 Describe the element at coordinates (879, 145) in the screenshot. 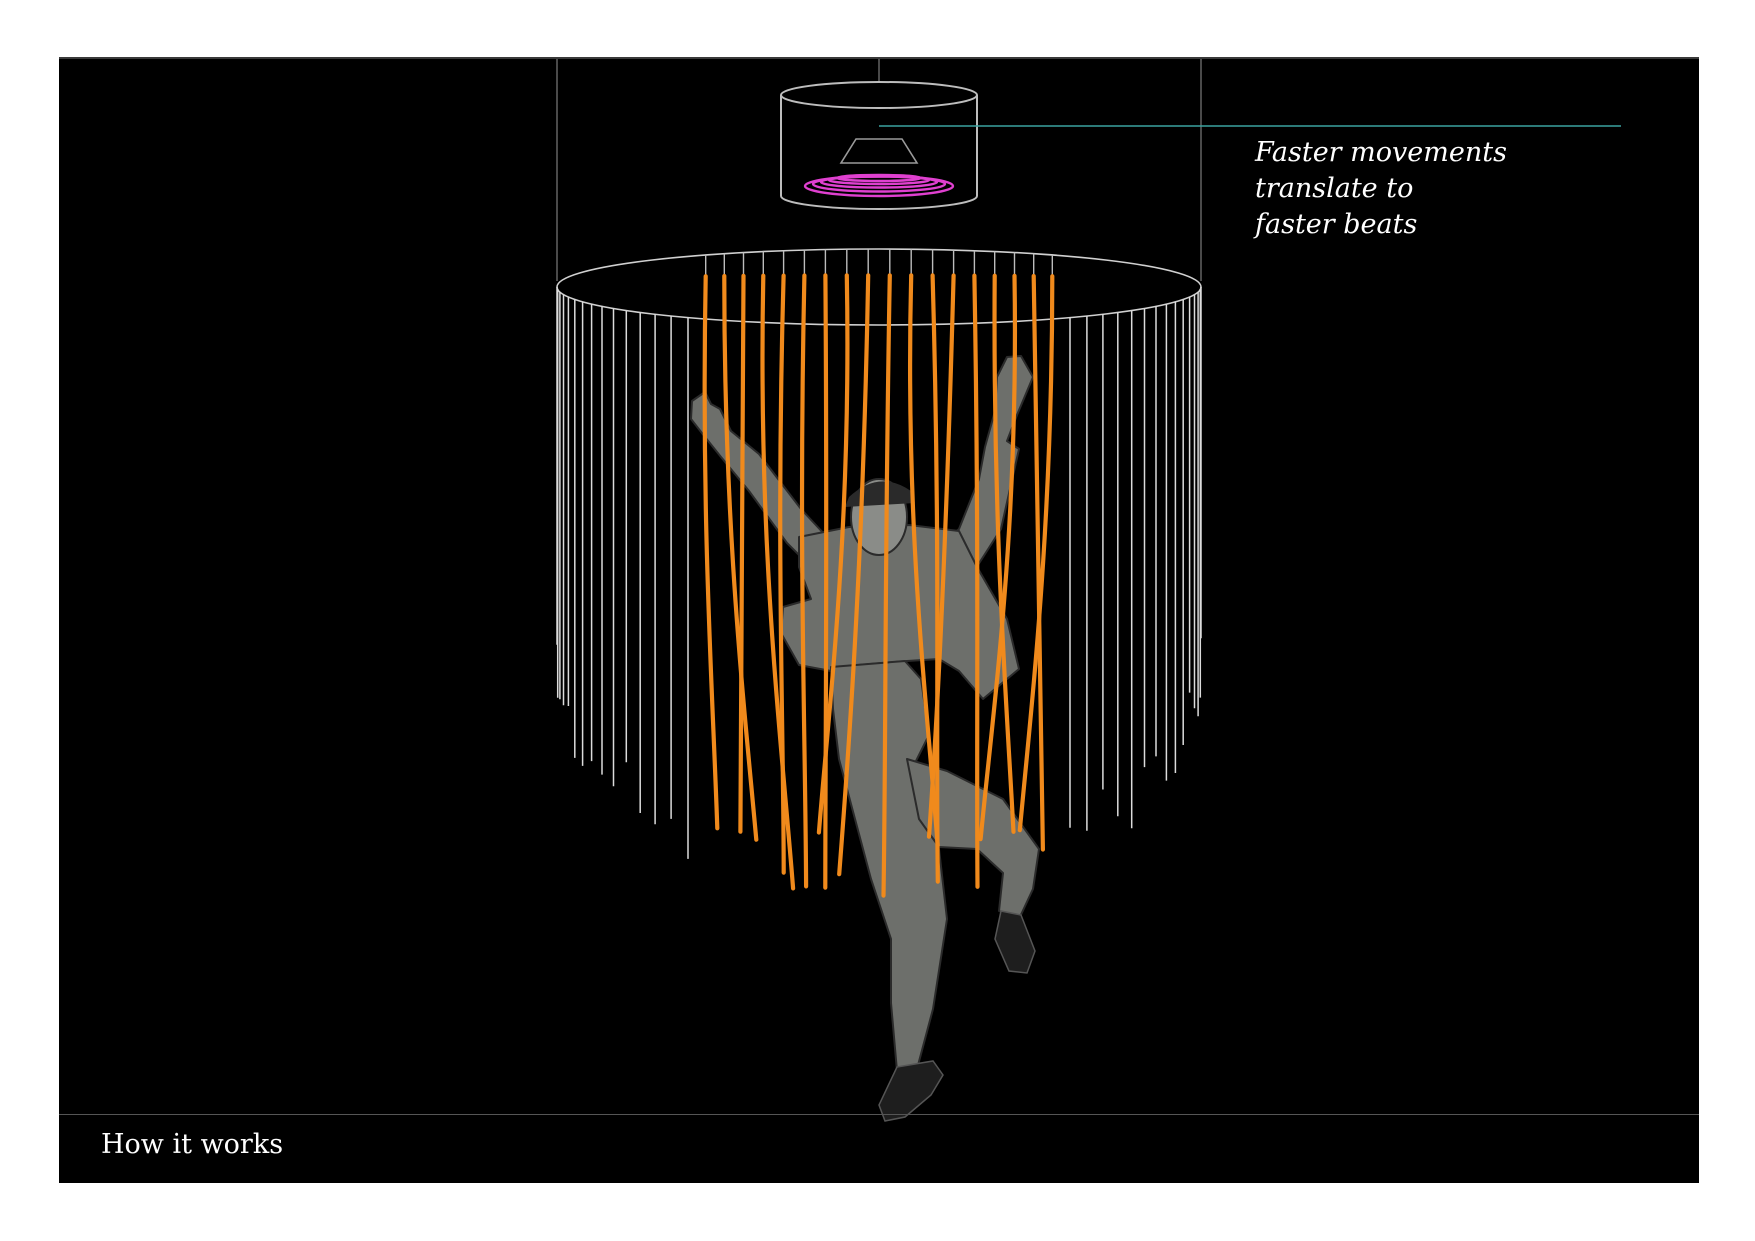

I see `speaker-icon` at that location.